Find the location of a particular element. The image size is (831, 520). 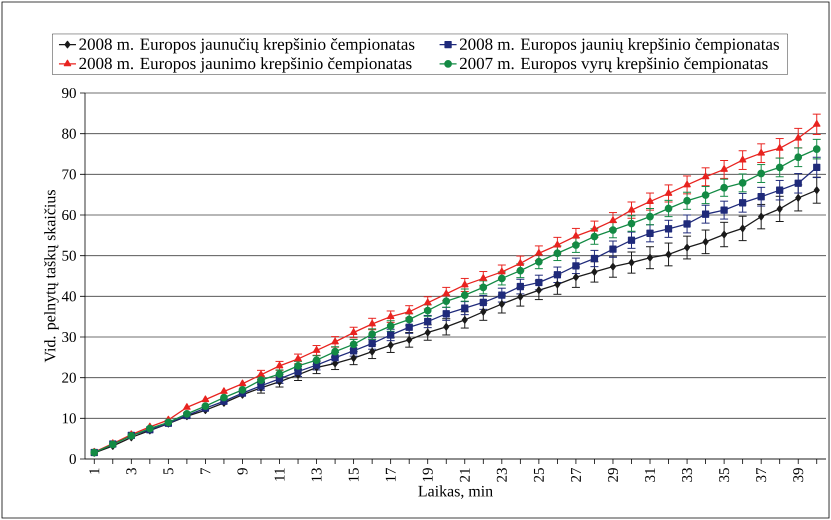

x-tick-label: 27 is located at coordinates (575, 475).